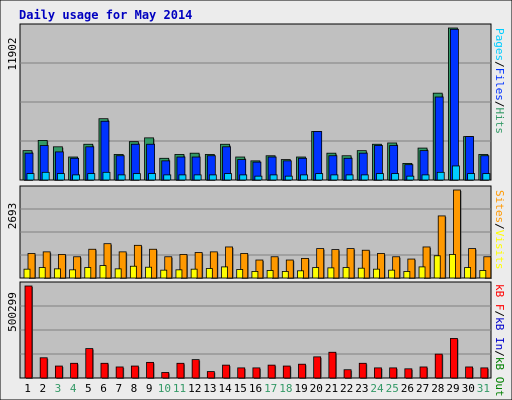 This screenshot has height=400, width=512. What do you see at coordinates (42, 388) in the screenshot?
I see `x-tick-label: 2` at bounding box center [42, 388].